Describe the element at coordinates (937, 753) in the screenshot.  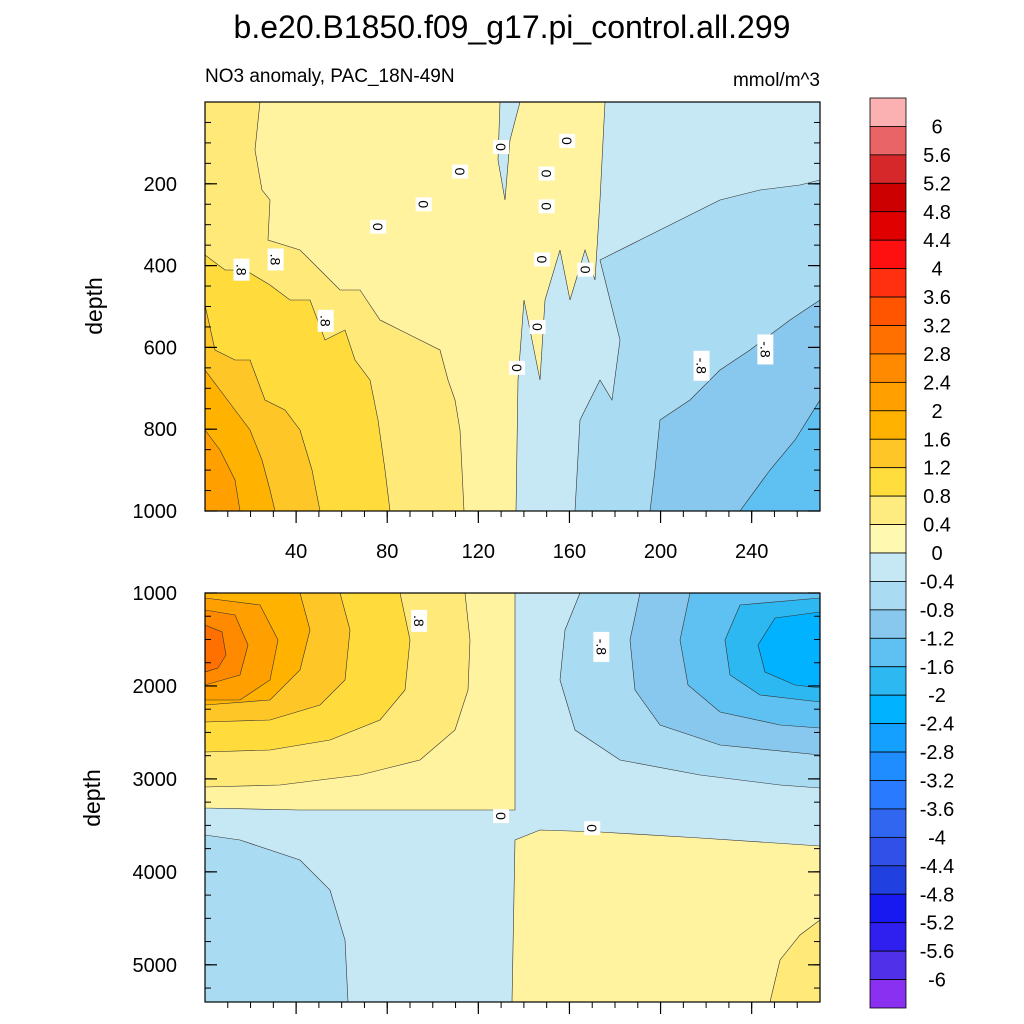
I see `colorbar-label: -2.8` at that location.